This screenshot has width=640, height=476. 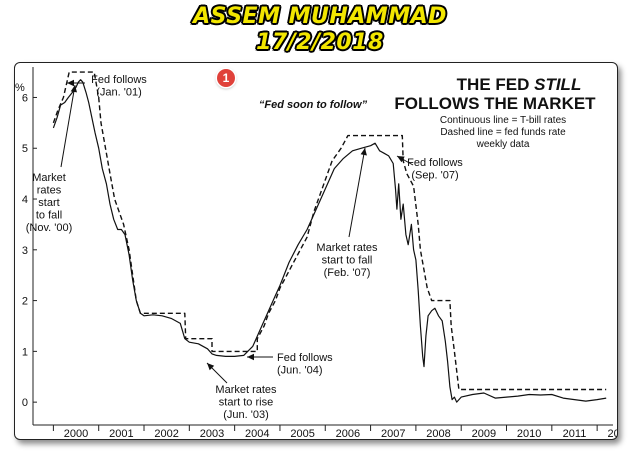 What do you see at coordinates (49, 216) in the screenshot?
I see `annotation-text: to fall` at bounding box center [49, 216].